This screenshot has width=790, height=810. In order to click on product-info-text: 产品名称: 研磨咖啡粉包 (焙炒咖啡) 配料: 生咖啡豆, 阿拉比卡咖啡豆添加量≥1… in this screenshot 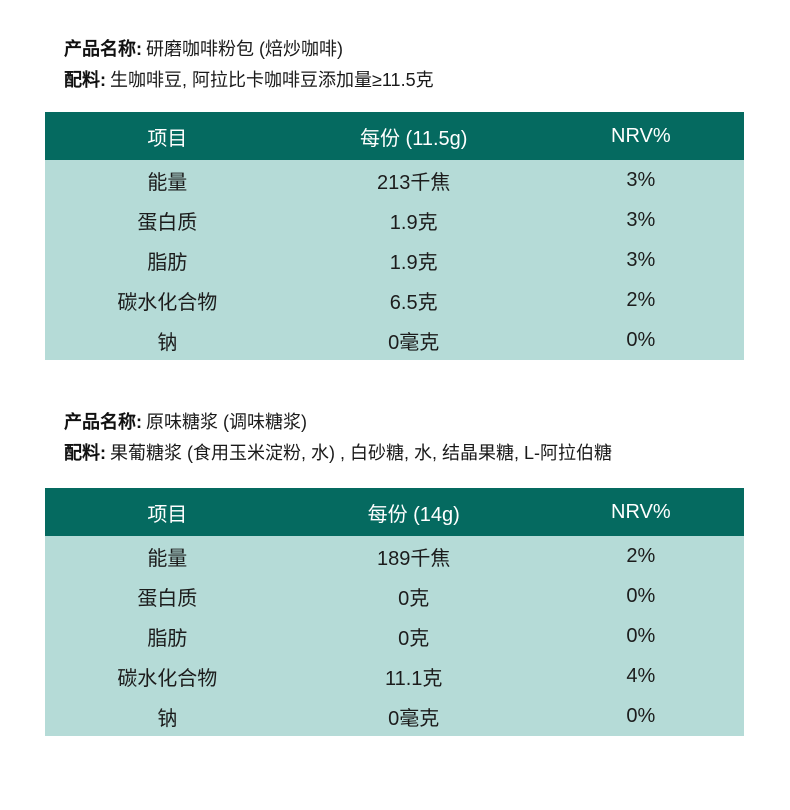, I will do `click(404, 65)`.